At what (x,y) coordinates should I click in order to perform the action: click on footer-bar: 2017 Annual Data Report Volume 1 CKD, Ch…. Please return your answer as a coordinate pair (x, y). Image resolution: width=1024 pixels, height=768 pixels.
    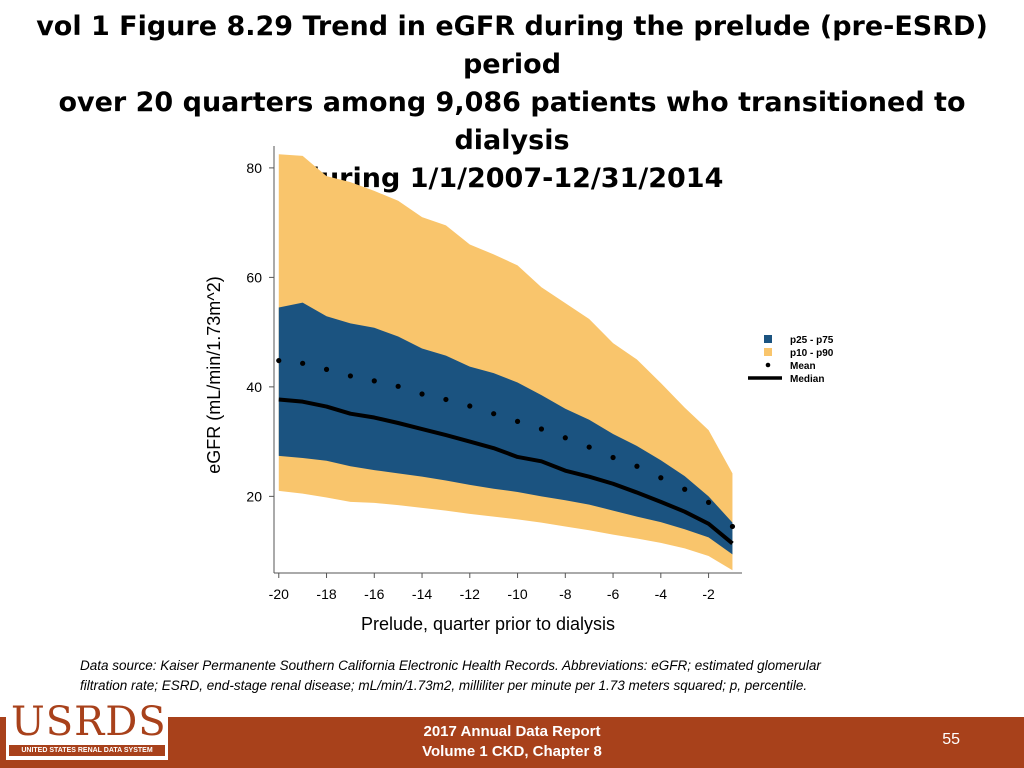
    Looking at the image, I should click on (512, 742).